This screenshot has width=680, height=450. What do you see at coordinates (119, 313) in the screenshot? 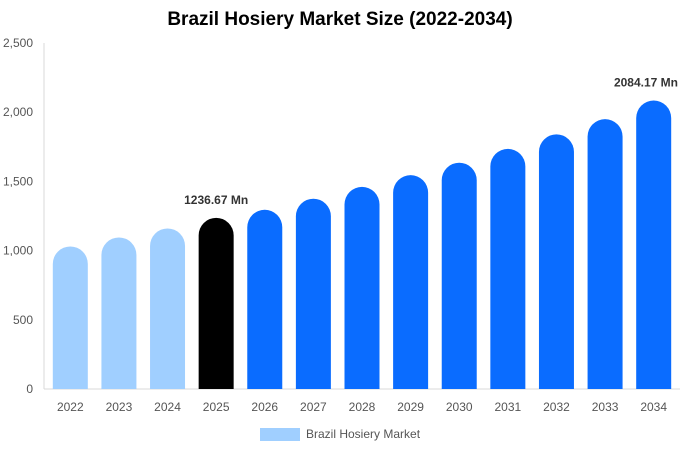
I see `bar-2023` at bounding box center [119, 313].